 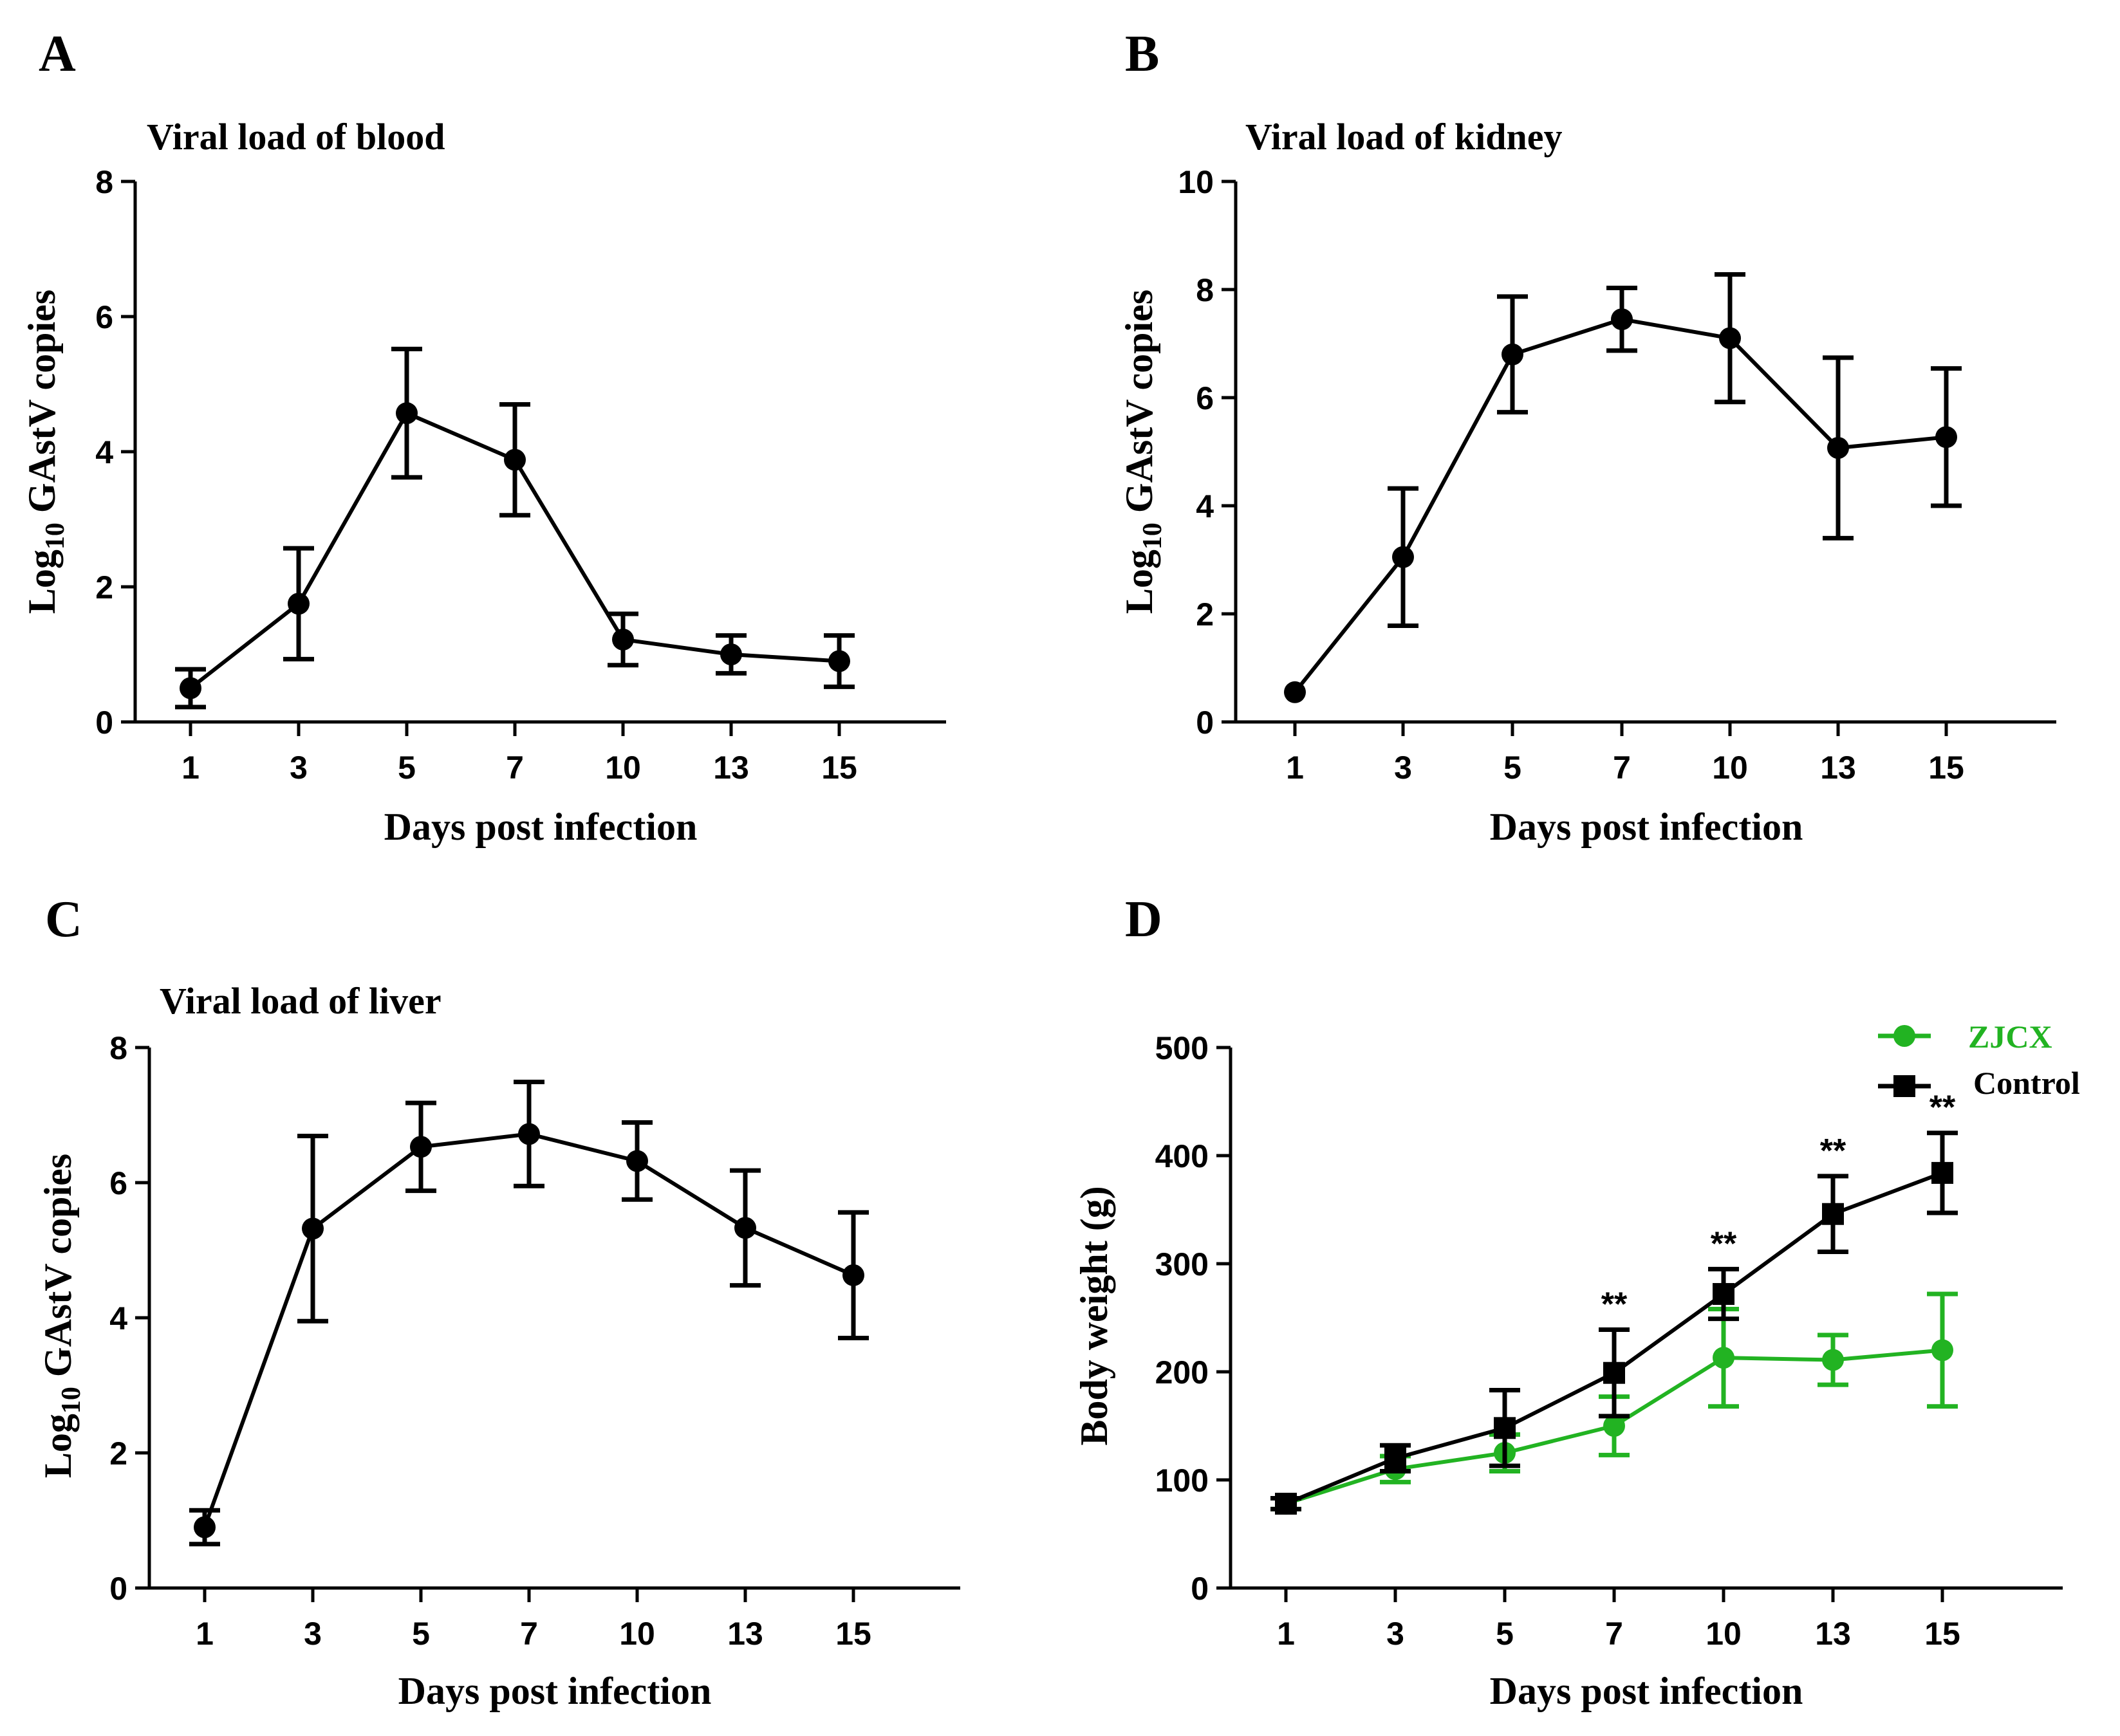 What do you see at coordinates (1094, 1315) in the screenshot?
I see `y-axis-title: Body weight (g)` at bounding box center [1094, 1315].